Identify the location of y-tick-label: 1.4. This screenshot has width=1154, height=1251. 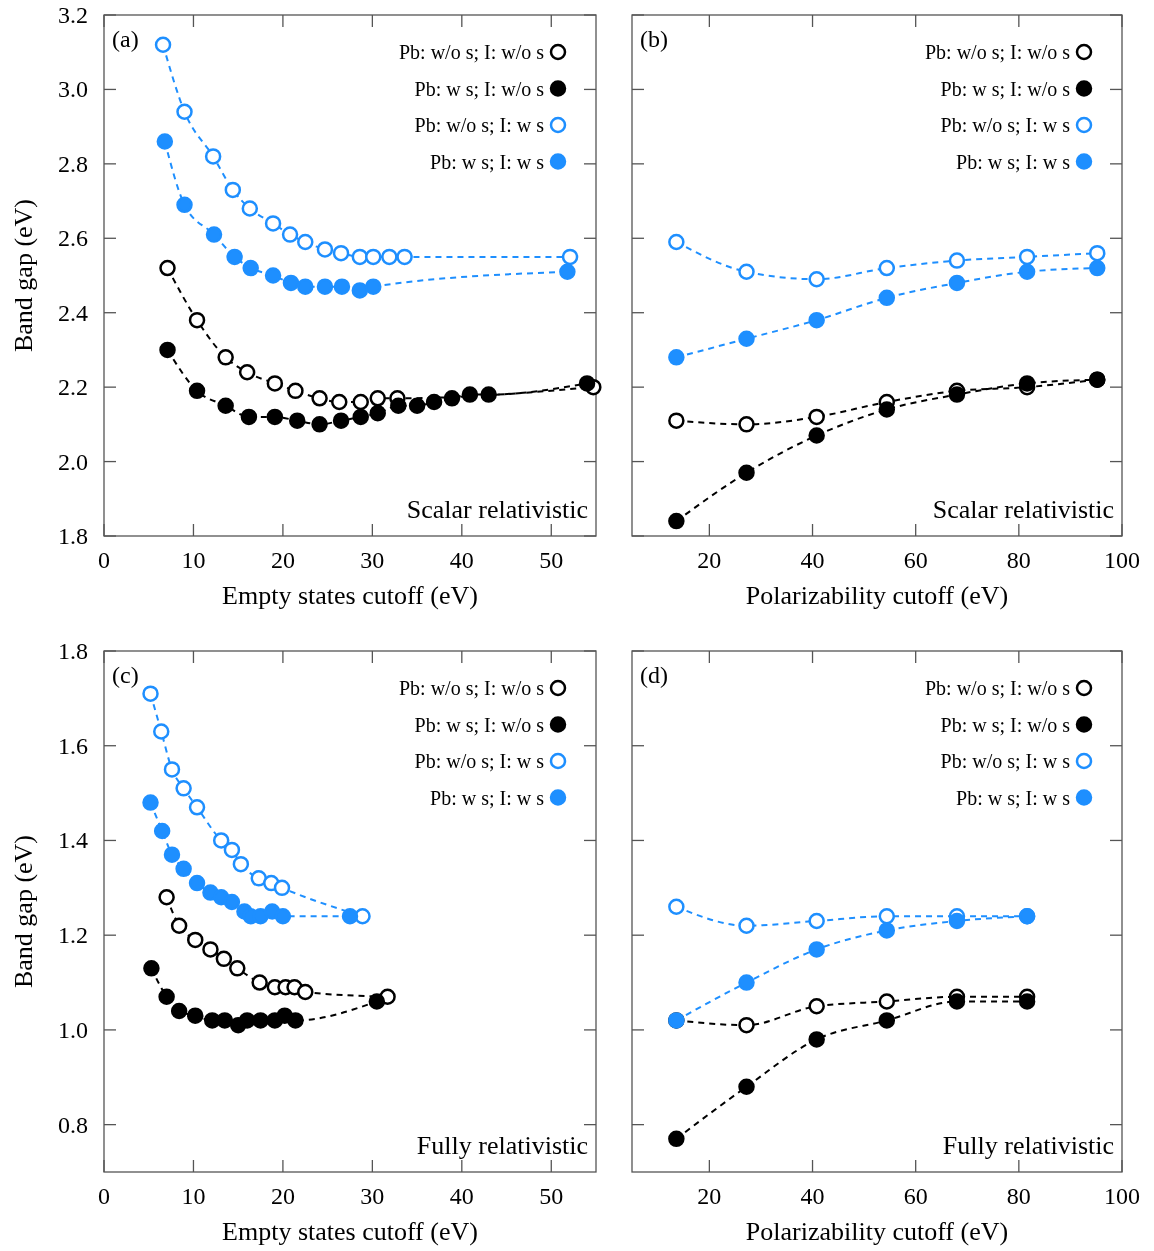
(73, 840).